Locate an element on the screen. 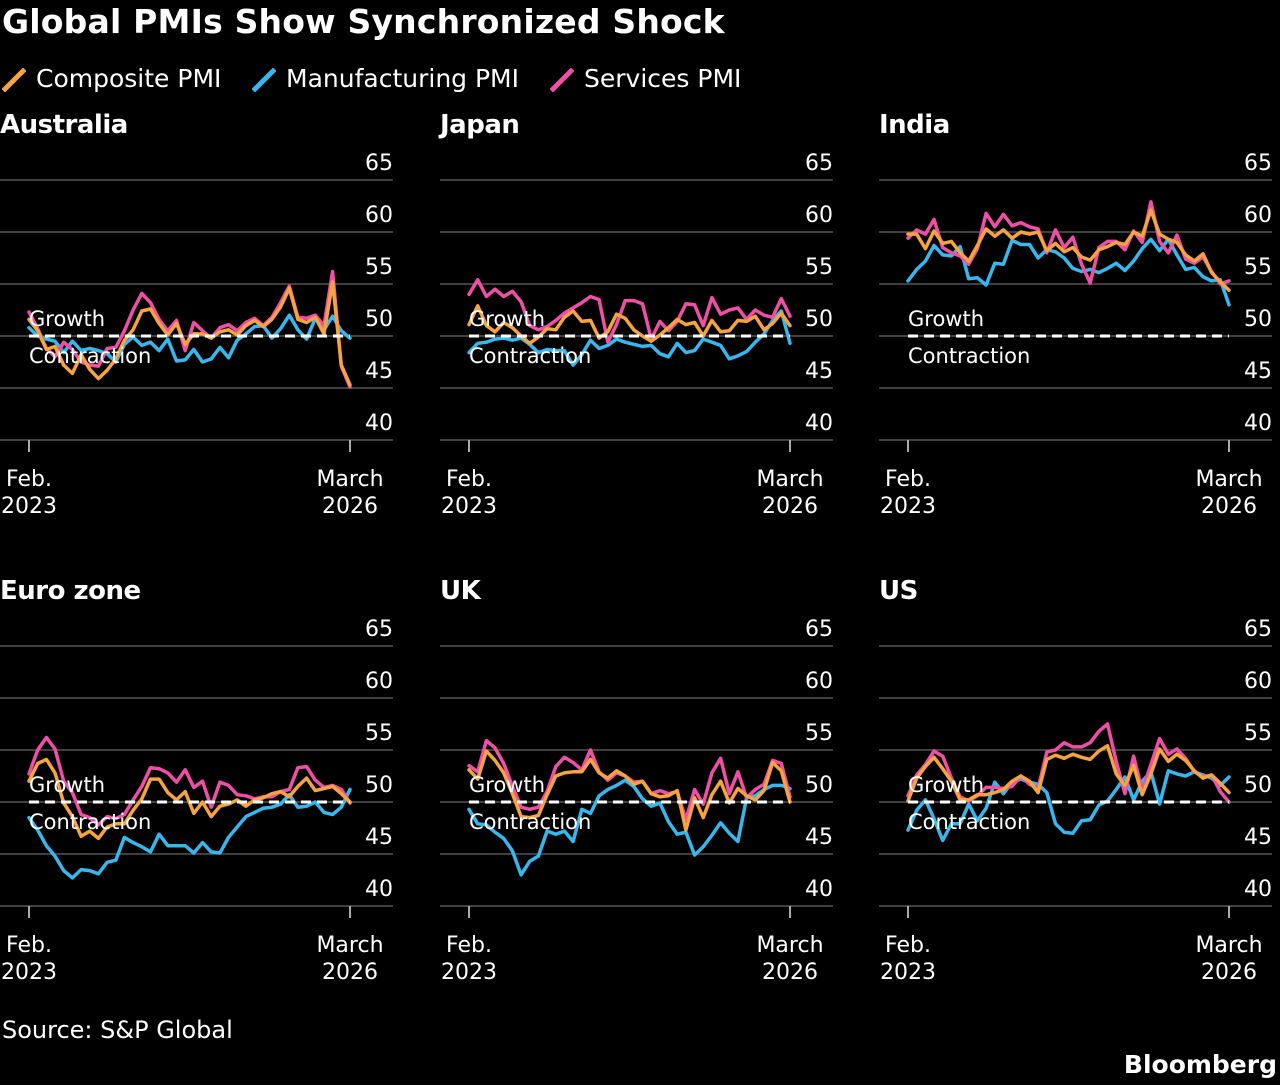 Image resolution: width=1280 pixels, height=1085 pixels. legend-swatch-manufacturing is located at coordinates (264, 80).